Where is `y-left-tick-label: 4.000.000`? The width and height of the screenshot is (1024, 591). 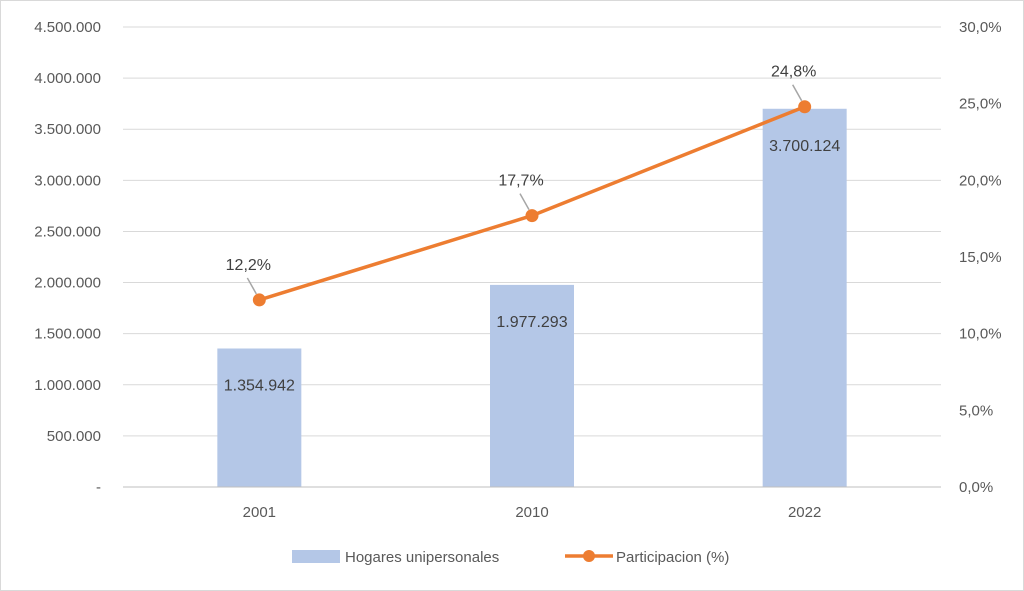 y-left-tick-label: 4.000.000 is located at coordinates (67, 78).